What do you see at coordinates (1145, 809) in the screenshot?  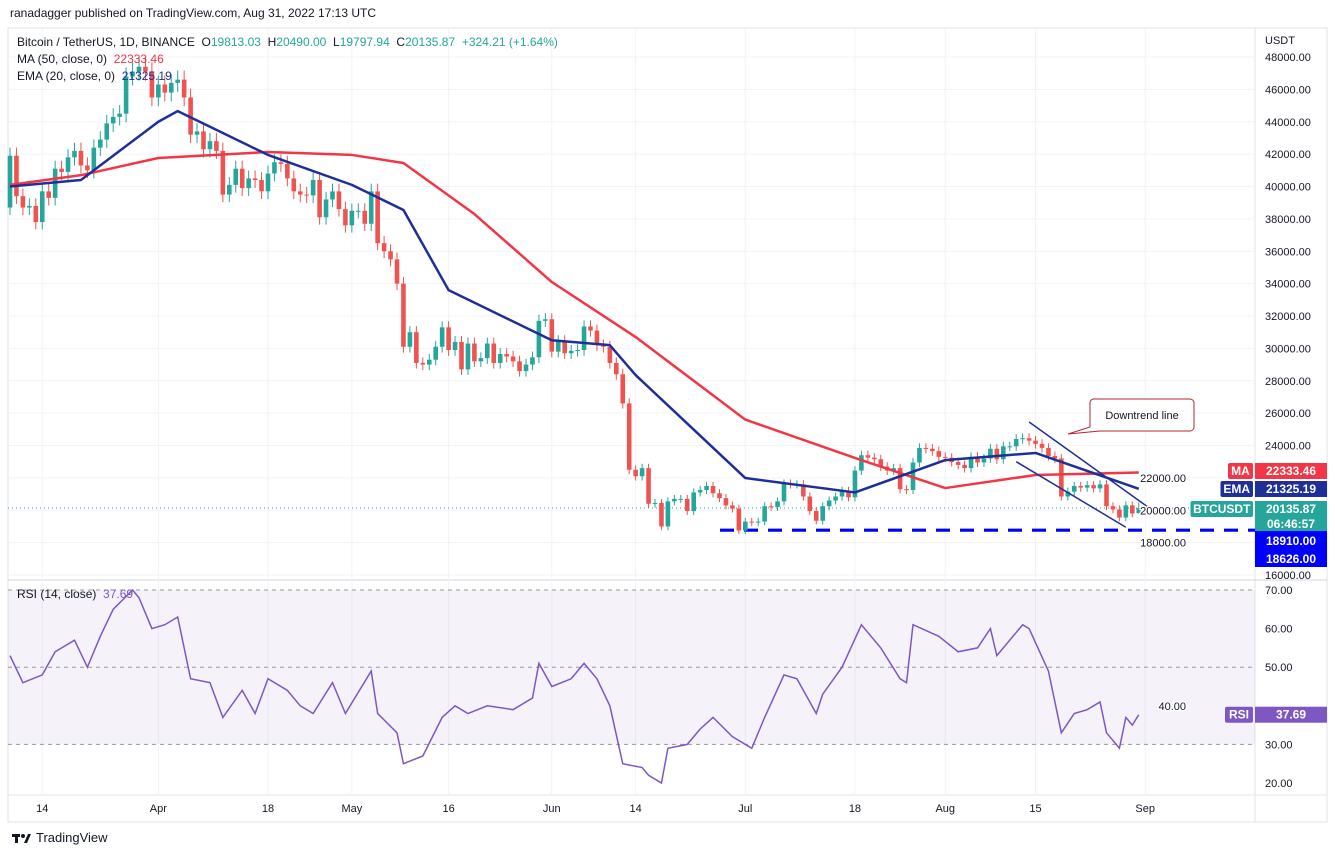 I see `time-tick-label: Sep` at bounding box center [1145, 809].